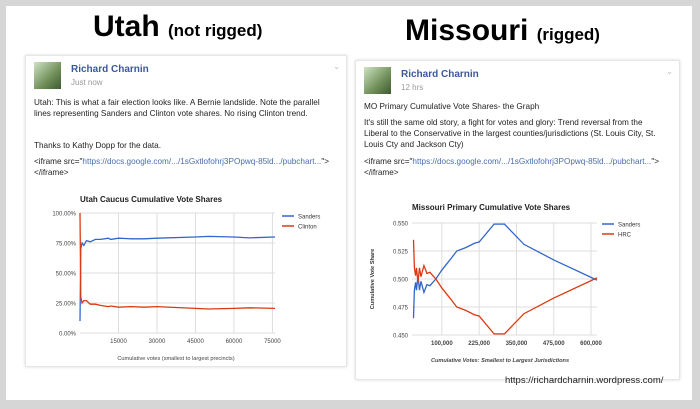 The image size is (700, 409). What do you see at coordinates (401, 337) in the screenshot?
I see `y-tick-label: 0.450` at bounding box center [401, 337].